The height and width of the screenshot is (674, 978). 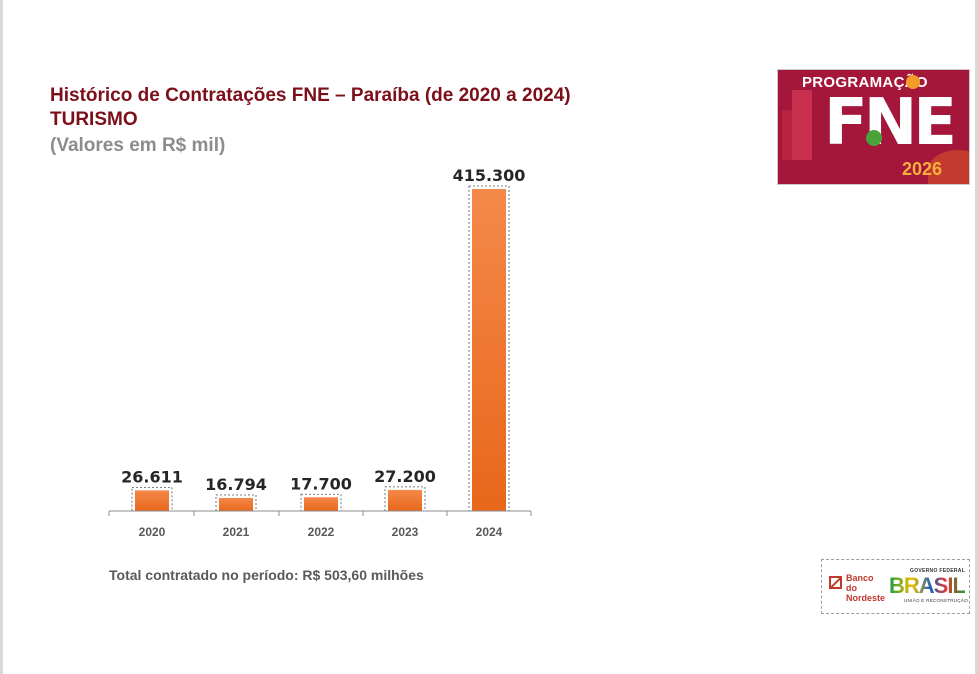 What do you see at coordinates (835, 582) in the screenshot?
I see `banco-do-nordeste-icon` at bounding box center [835, 582].